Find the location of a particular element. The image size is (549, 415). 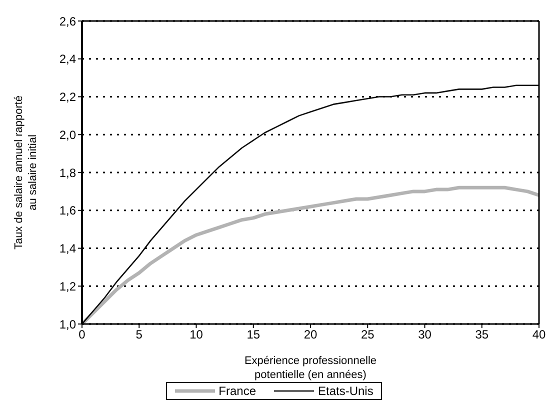

y-tick-label: 1,4 is located at coordinates (67, 249).